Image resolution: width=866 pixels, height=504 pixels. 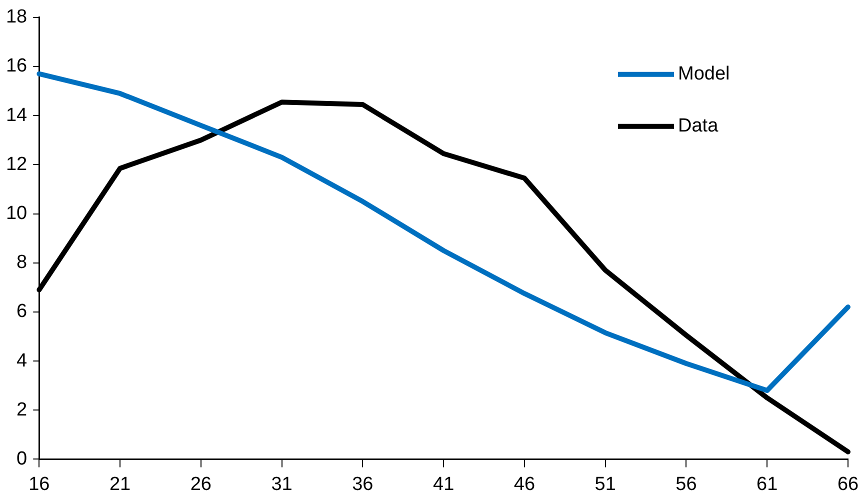 What do you see at coordinates (605, 484) in the screenshot?
I see `x-tick-label: 51` at bounding box center [605, 484].